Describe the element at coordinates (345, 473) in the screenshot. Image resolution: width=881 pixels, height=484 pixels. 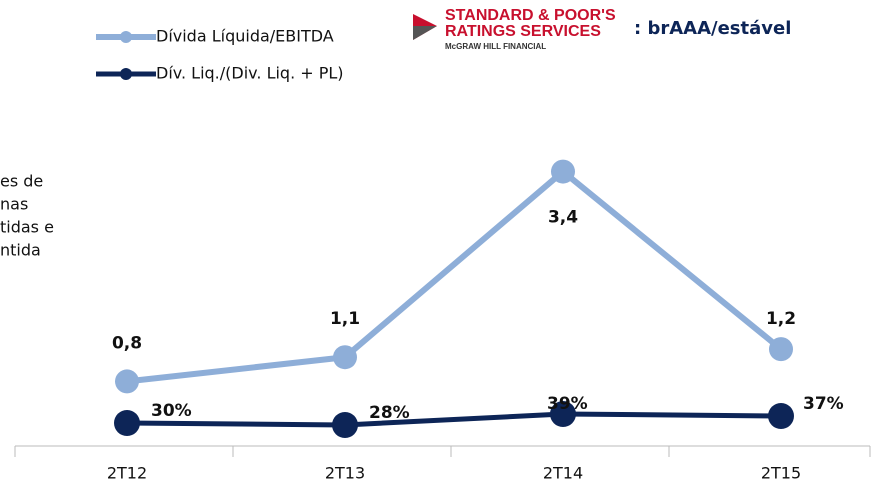
I see `x-tick-label: 2T13` at that location.